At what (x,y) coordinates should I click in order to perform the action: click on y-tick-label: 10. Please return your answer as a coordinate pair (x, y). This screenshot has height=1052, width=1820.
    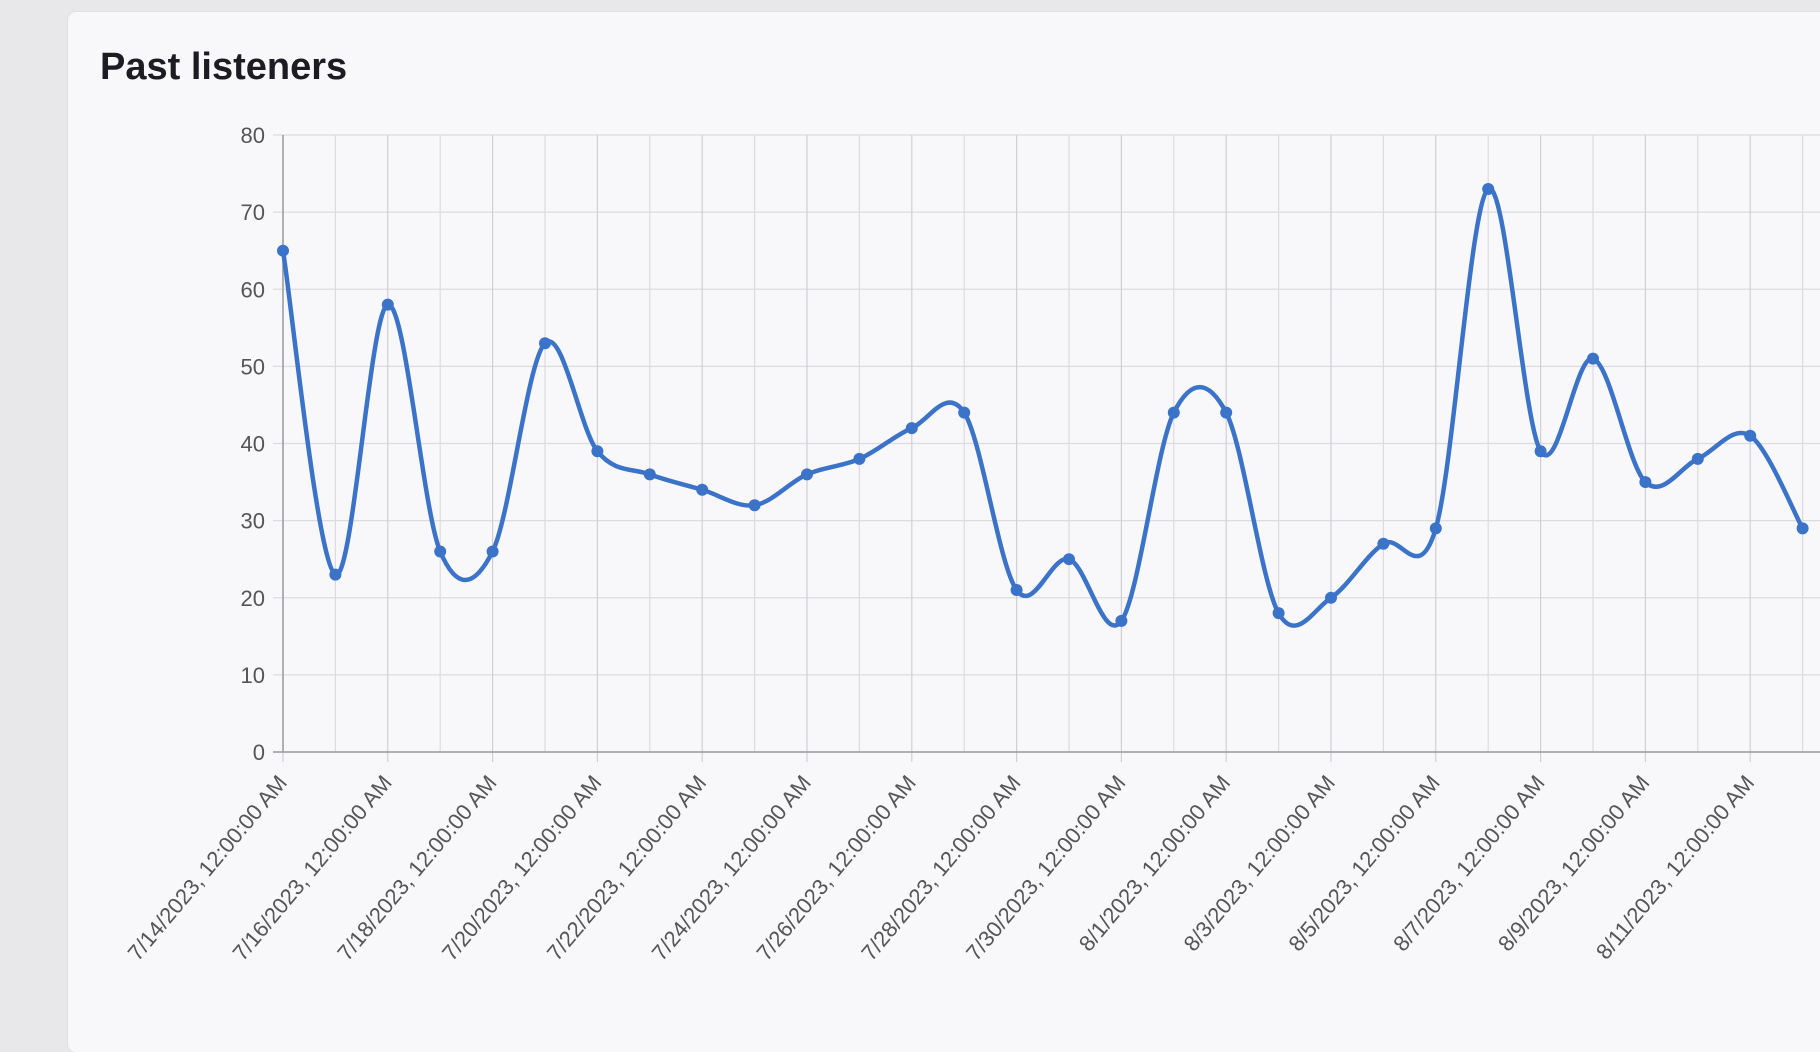
    Looking at the image, I should click on (253, 675).